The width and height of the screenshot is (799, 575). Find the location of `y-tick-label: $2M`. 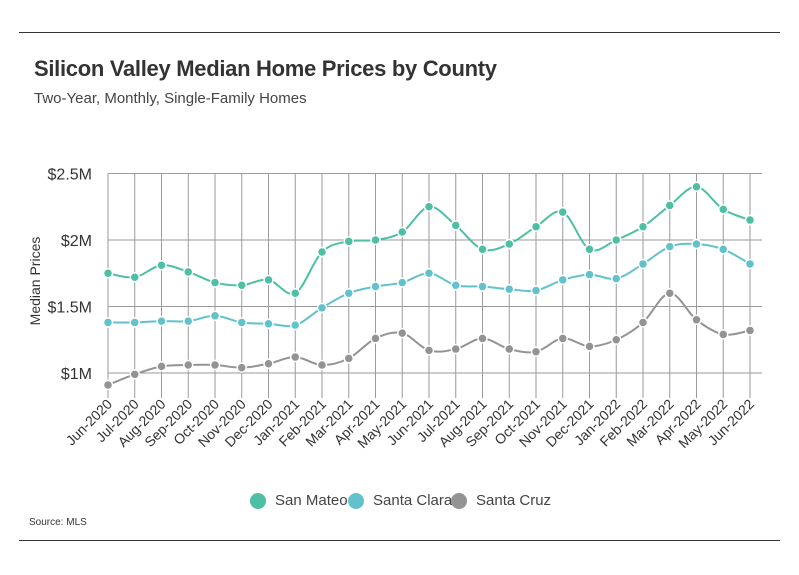

y-tick-label: $2M is located at coordinates (76, 241).